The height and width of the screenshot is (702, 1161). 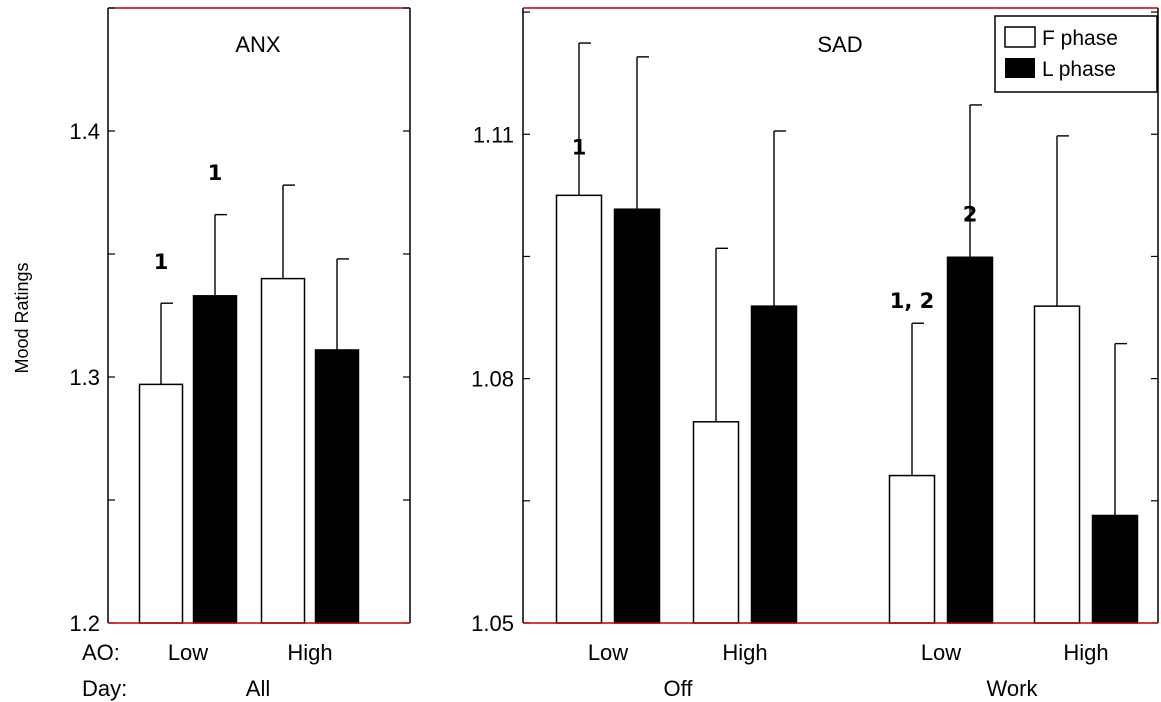 What do you see at coordinates (1079, 69) in the screenshot?
I see `legend-label-l-phase: L phase` at bounding box center [1079, 69].